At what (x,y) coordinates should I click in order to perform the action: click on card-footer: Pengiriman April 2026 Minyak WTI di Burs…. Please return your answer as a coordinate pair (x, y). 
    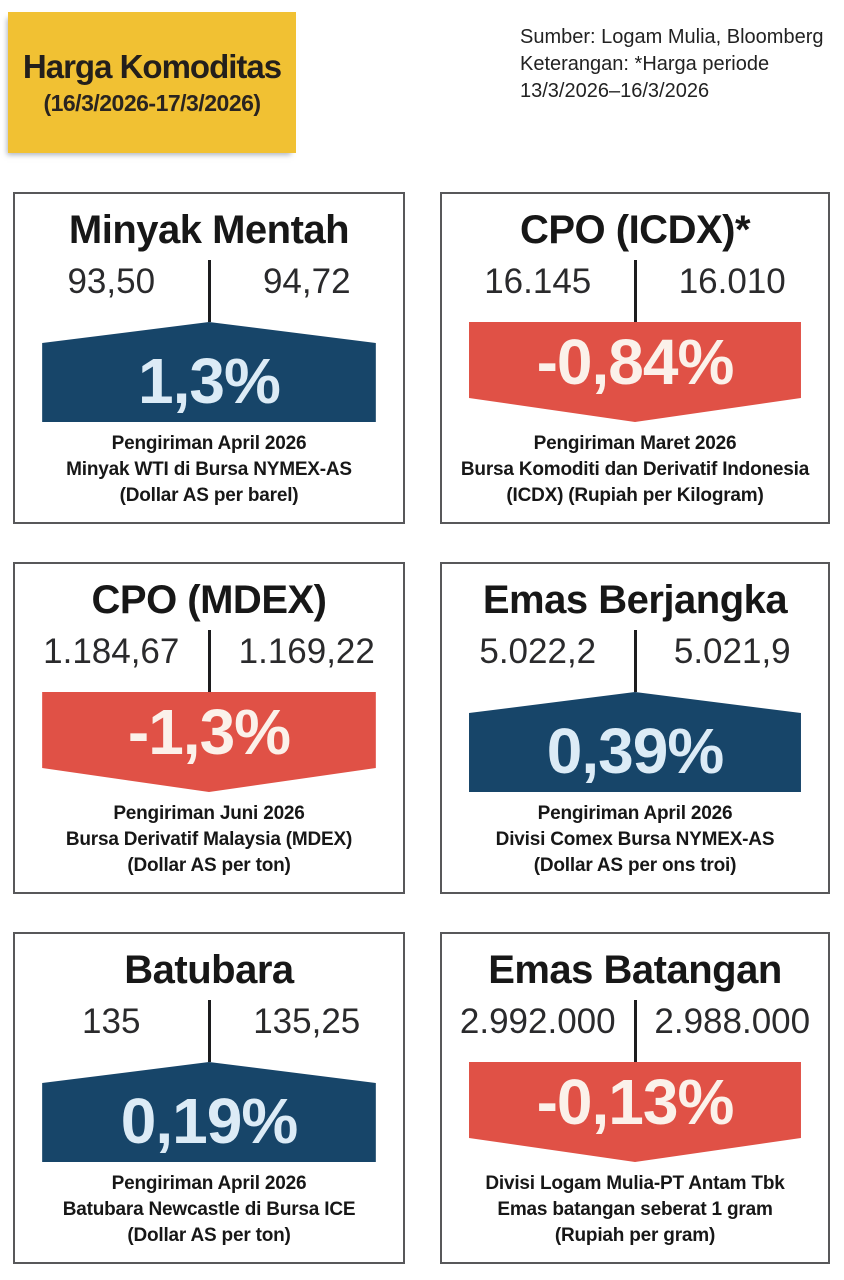
    Looking at the image, I should click on (209, 470).